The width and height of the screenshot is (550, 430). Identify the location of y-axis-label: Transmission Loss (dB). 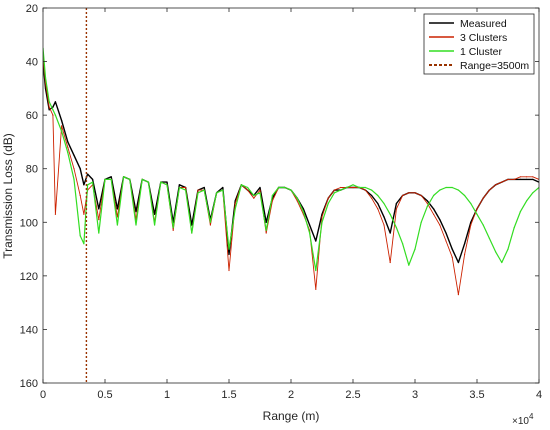
(8, 196).